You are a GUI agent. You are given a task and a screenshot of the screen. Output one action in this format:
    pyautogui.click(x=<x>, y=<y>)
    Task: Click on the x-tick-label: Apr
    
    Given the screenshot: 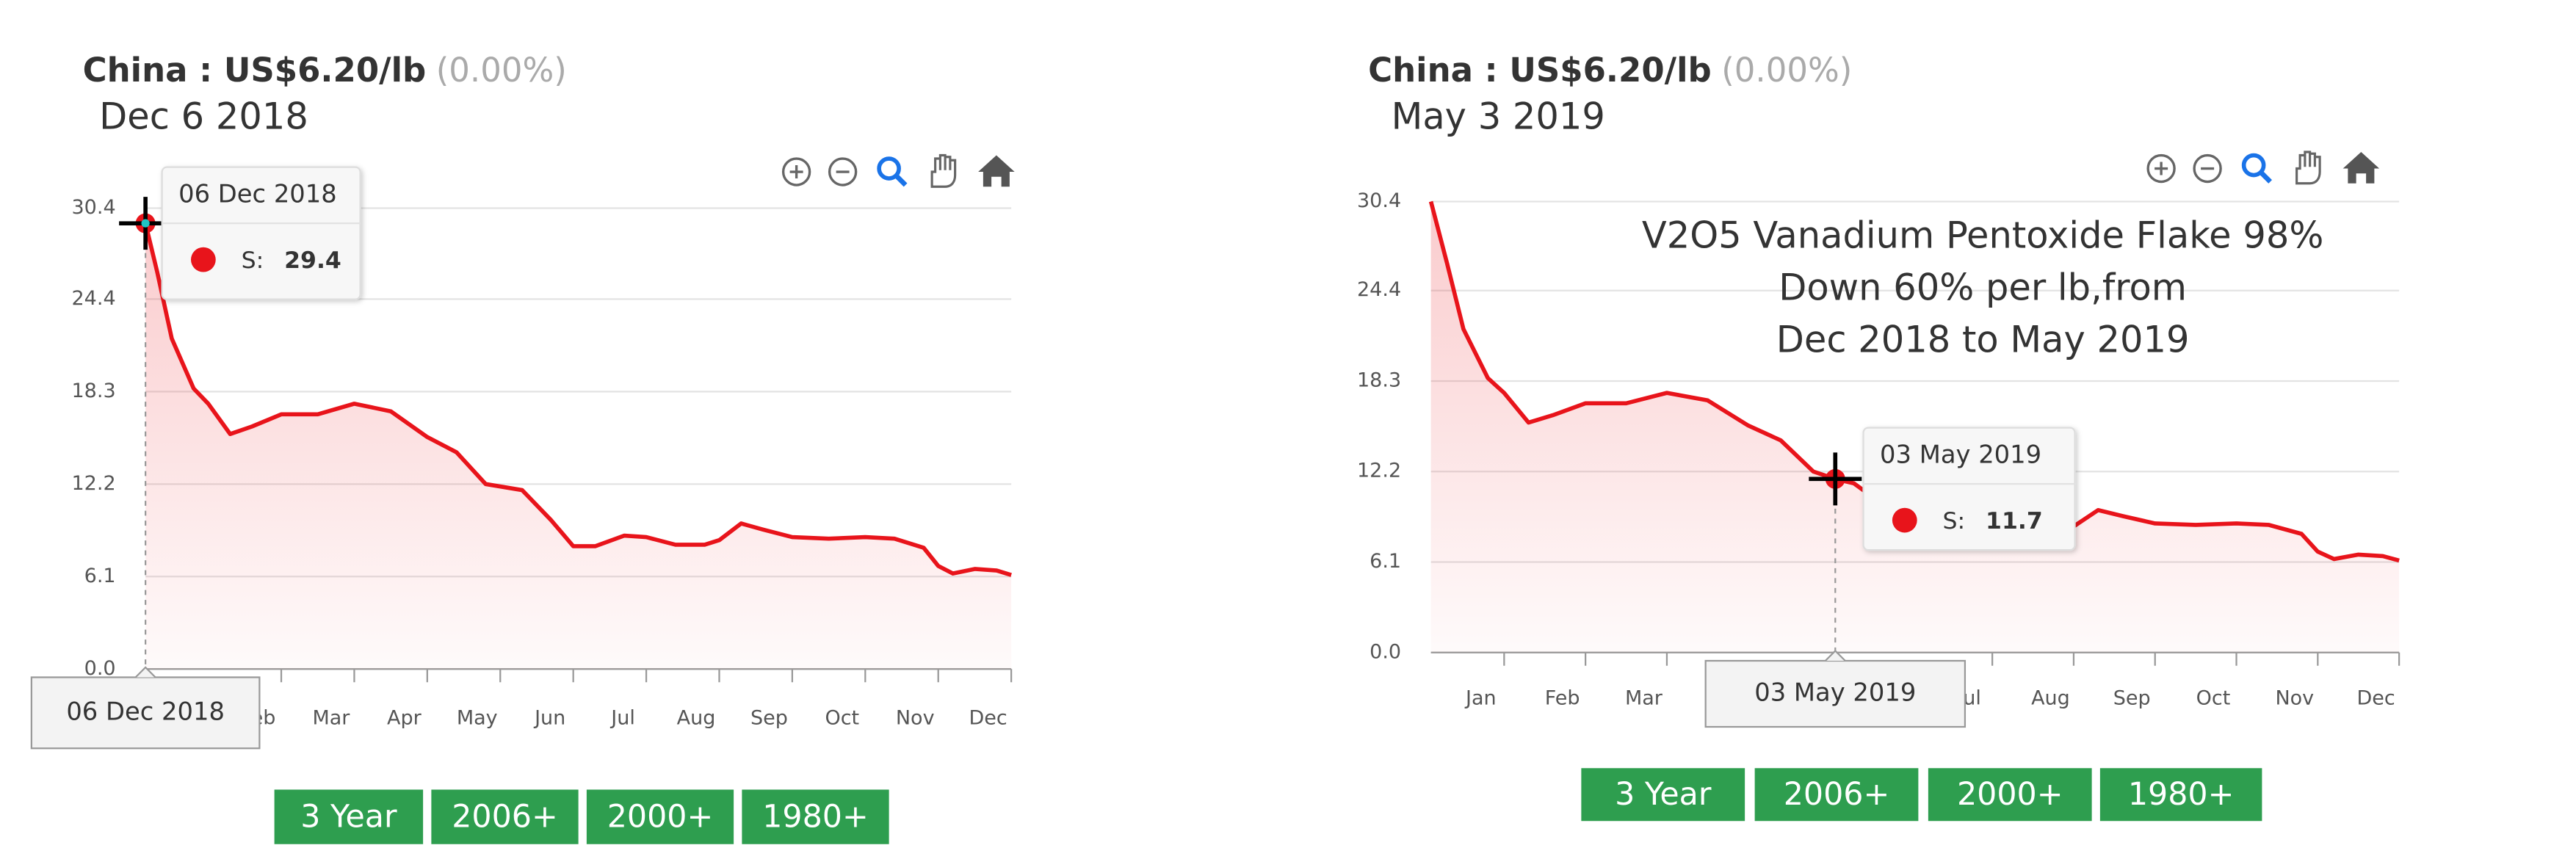 What is the action you would take?
    pyautogui.click(x=404, y=717)
    